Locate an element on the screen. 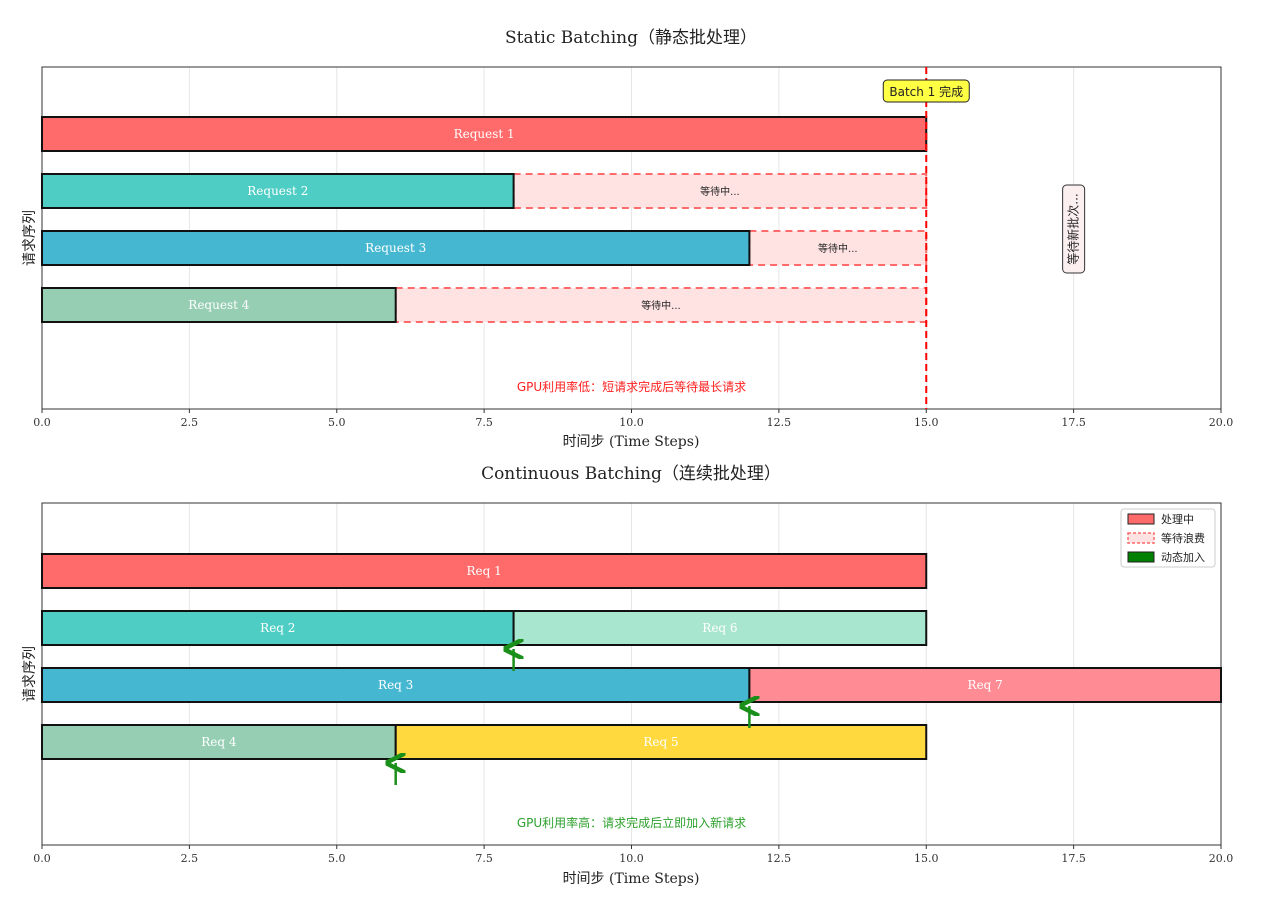 The width and height of the screenshot is (1271, 910). request-bar-label: Req 5 is located at coordinates (660, 742).